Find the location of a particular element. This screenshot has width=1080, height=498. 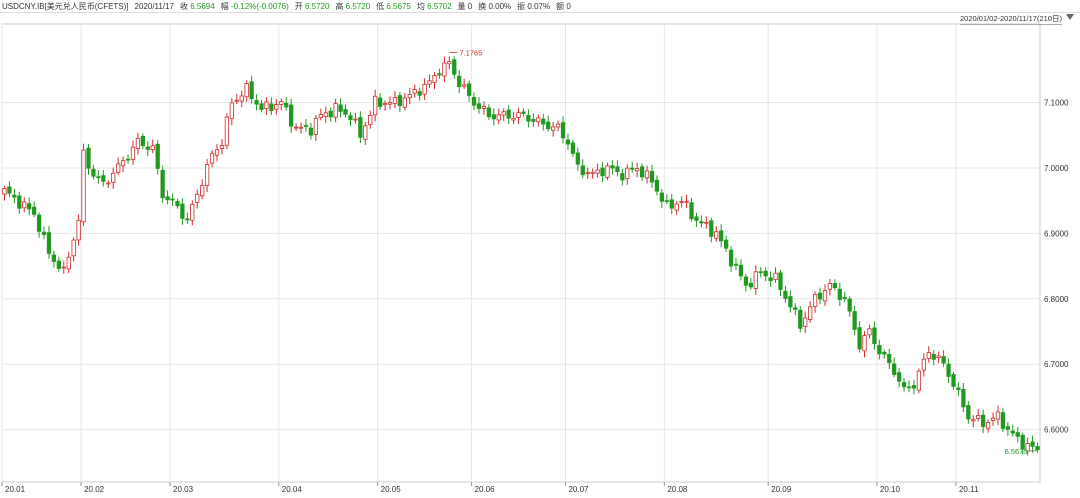

dropdown-triangle-icon is located at coordinates (1070, 17).